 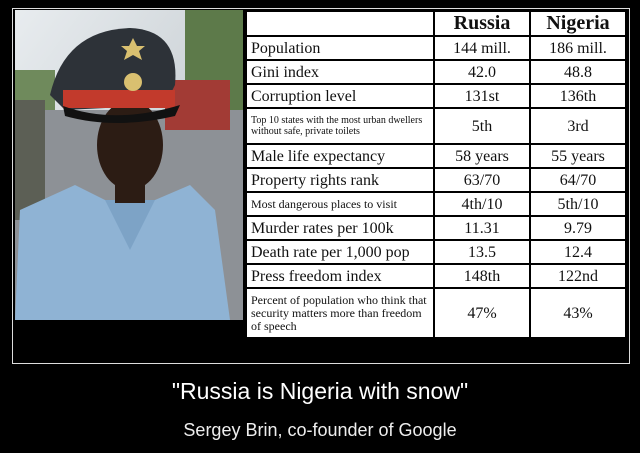 What do you see at coordinates (482, 126) in the screenshot?
I see `russia-value: 5th` at bounding box center [482, 126].